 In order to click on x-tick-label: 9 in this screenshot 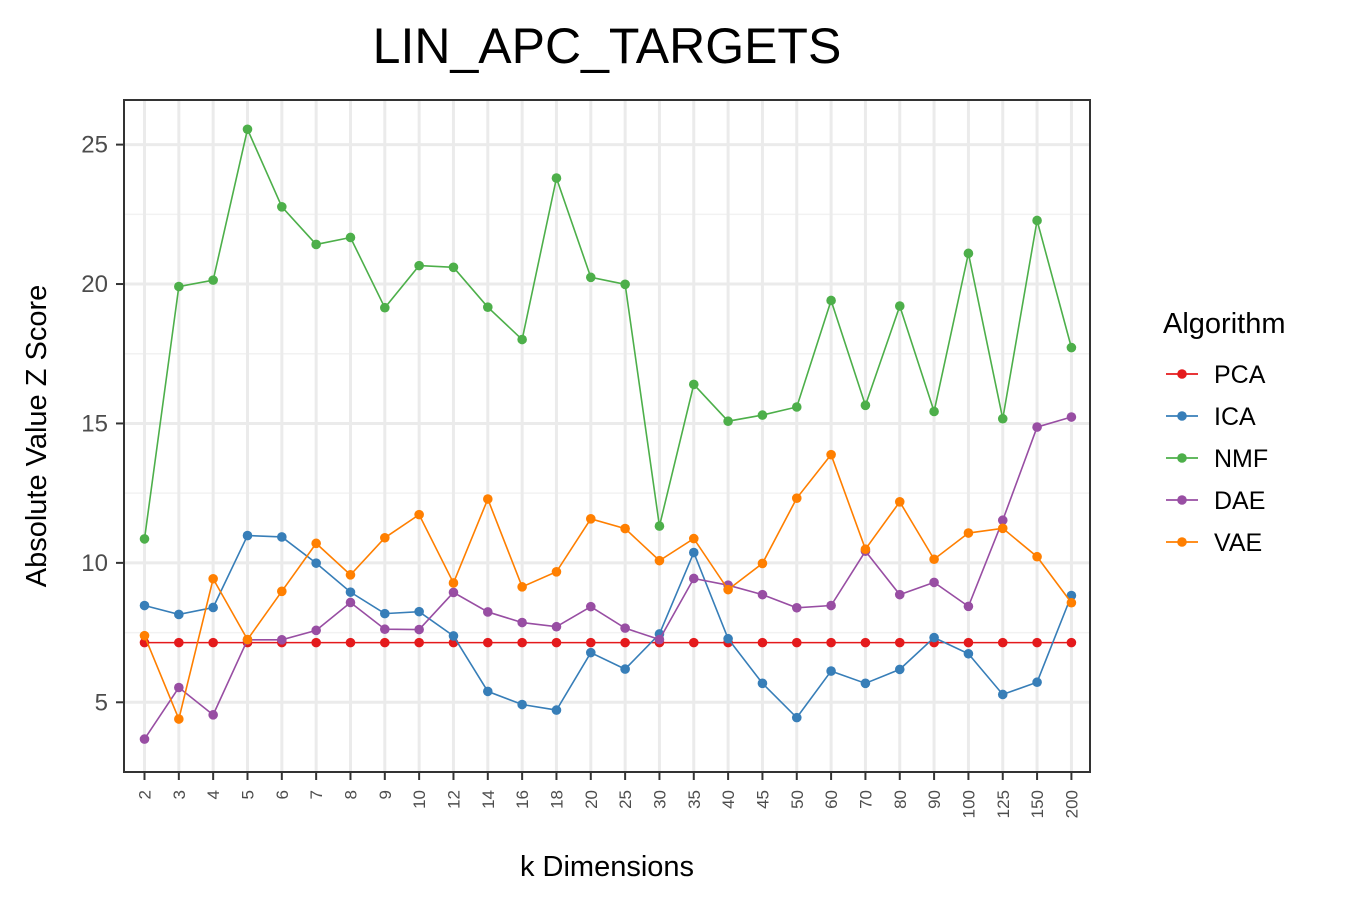, I will do `click(385, 794)`.